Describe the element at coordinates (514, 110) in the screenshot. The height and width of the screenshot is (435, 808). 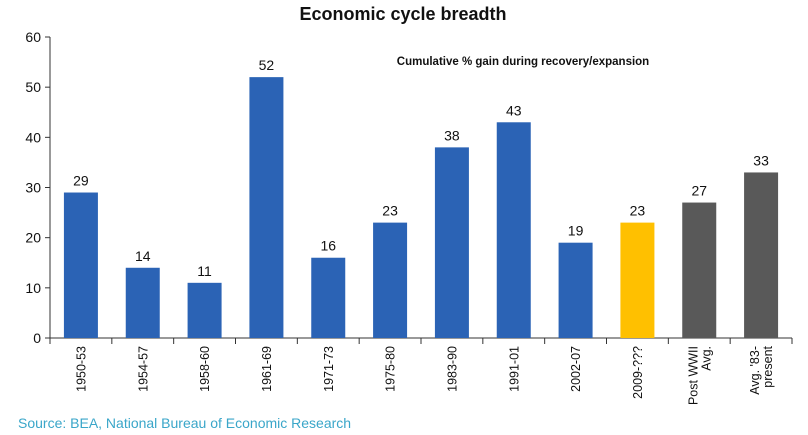
I see `value-label: 43` at that location.